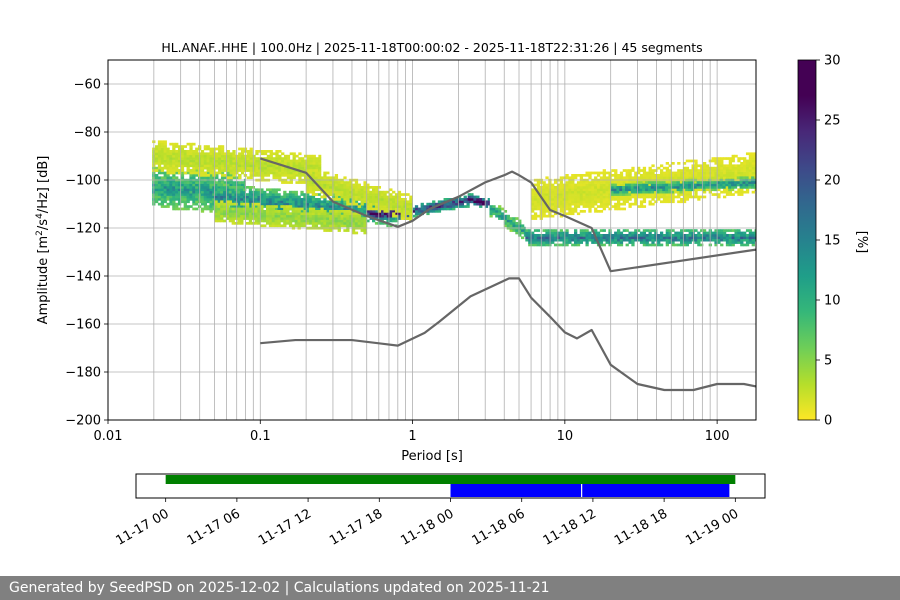 The width and height of the screenshot is (900, 600). What do you see at coordinates (83, 277) in the screenshot?
I see `y-tick-label: −140` at bounding box center [83, 277].